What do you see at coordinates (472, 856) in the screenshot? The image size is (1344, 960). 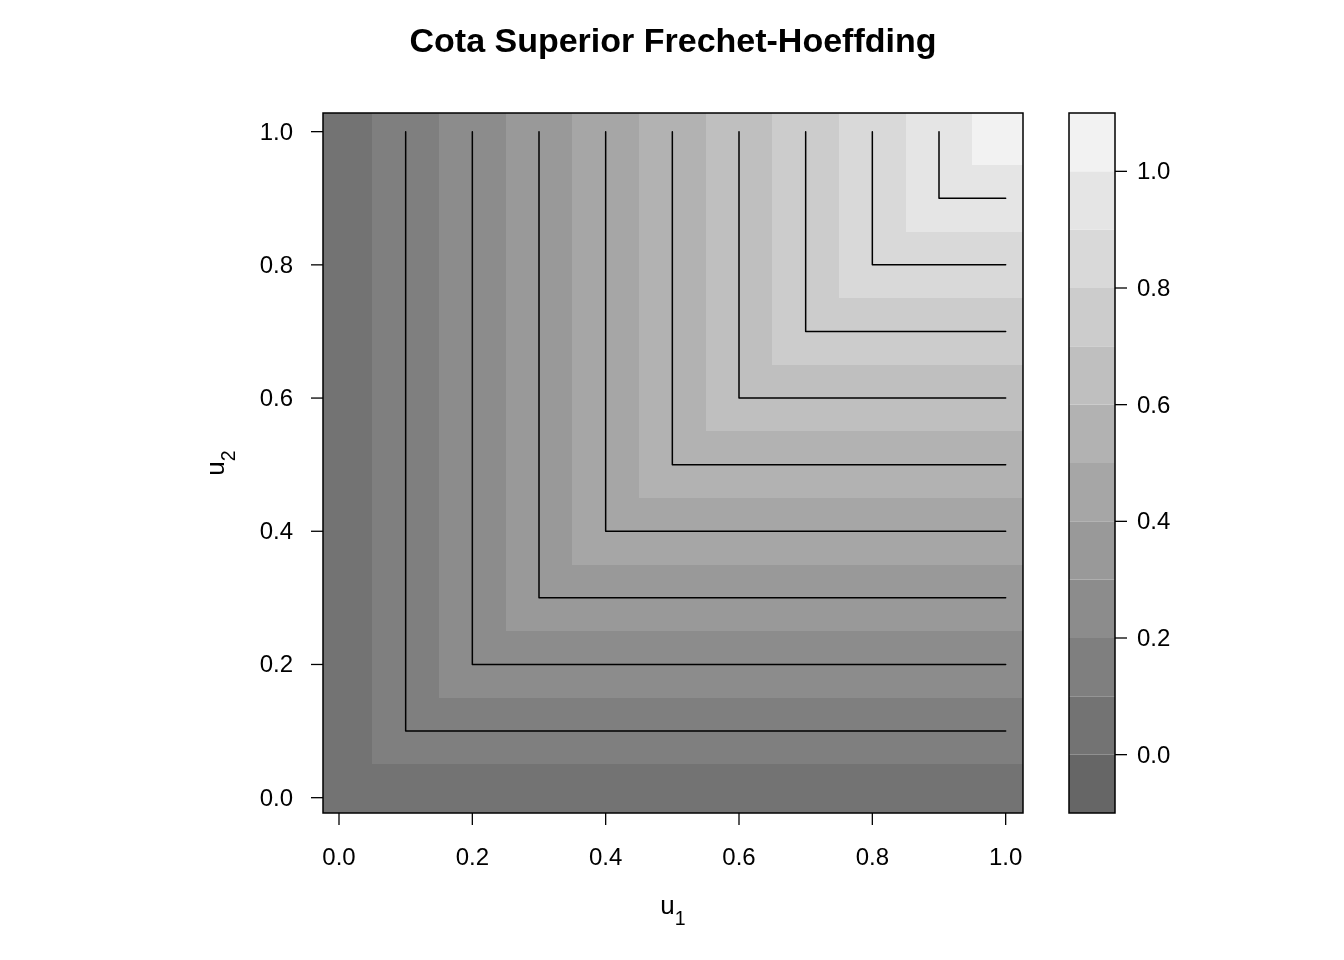 I see `x-tick-label: 0.2` at bounding box center [472, 856].